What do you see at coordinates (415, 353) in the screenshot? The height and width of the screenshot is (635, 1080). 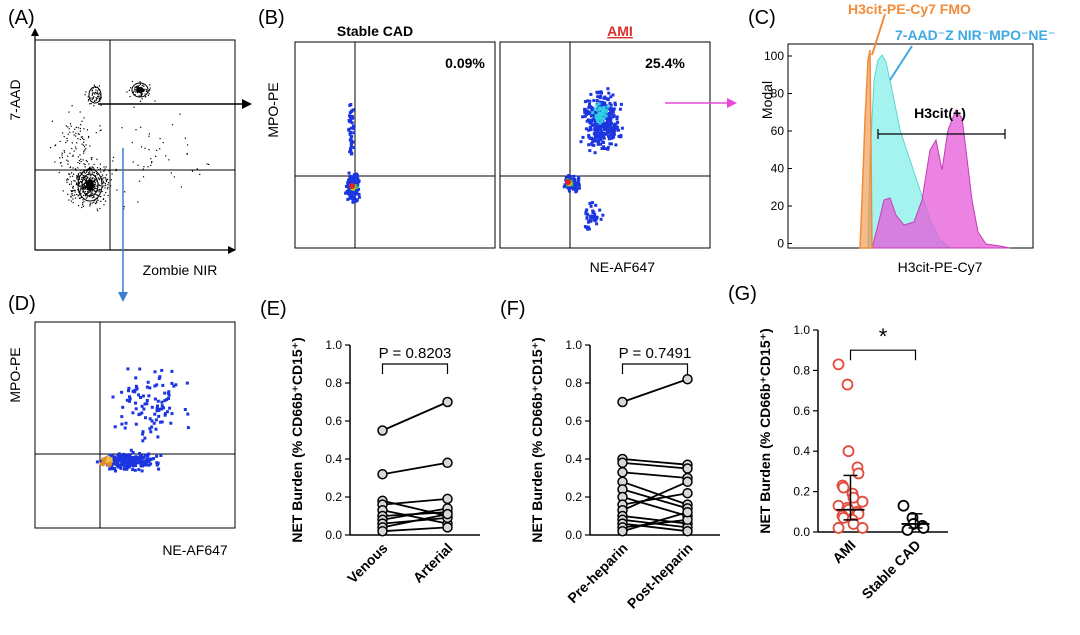 I see `p-value-label: P = 0.8203` at bounding box center [415, 353].